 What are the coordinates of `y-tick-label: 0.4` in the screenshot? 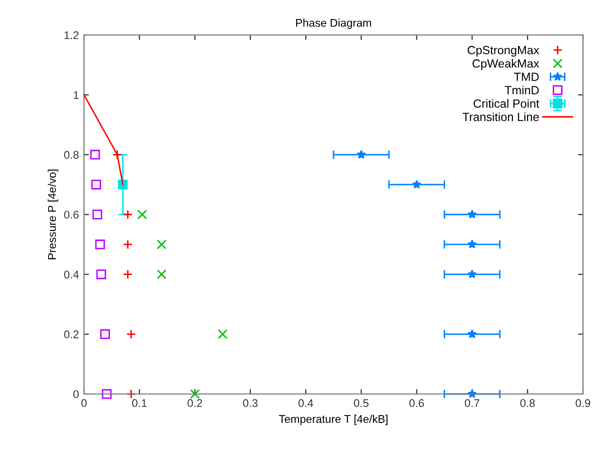 It's located at (71, 274).